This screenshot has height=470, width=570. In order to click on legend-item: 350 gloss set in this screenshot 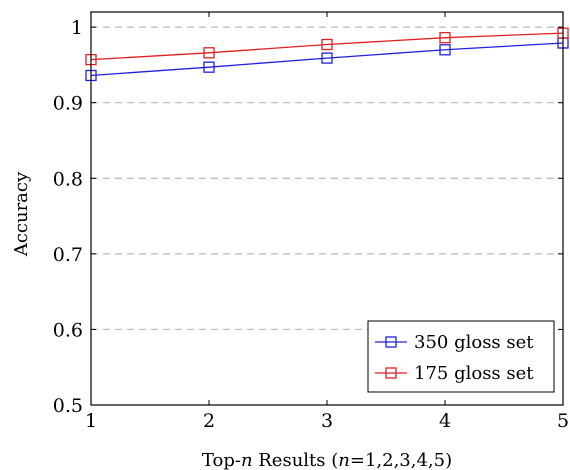, I will do `click(454, 342)`.